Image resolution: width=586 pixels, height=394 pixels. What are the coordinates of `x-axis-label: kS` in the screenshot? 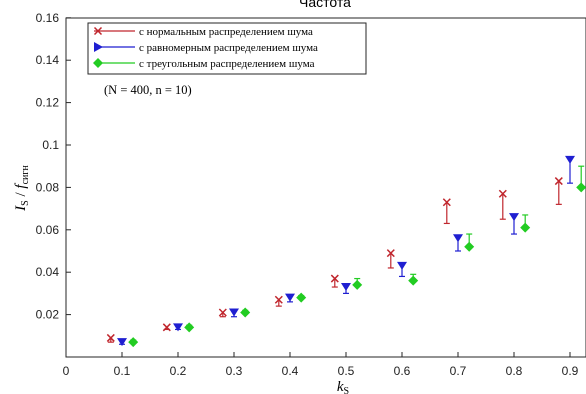 It's located at (343, 386).